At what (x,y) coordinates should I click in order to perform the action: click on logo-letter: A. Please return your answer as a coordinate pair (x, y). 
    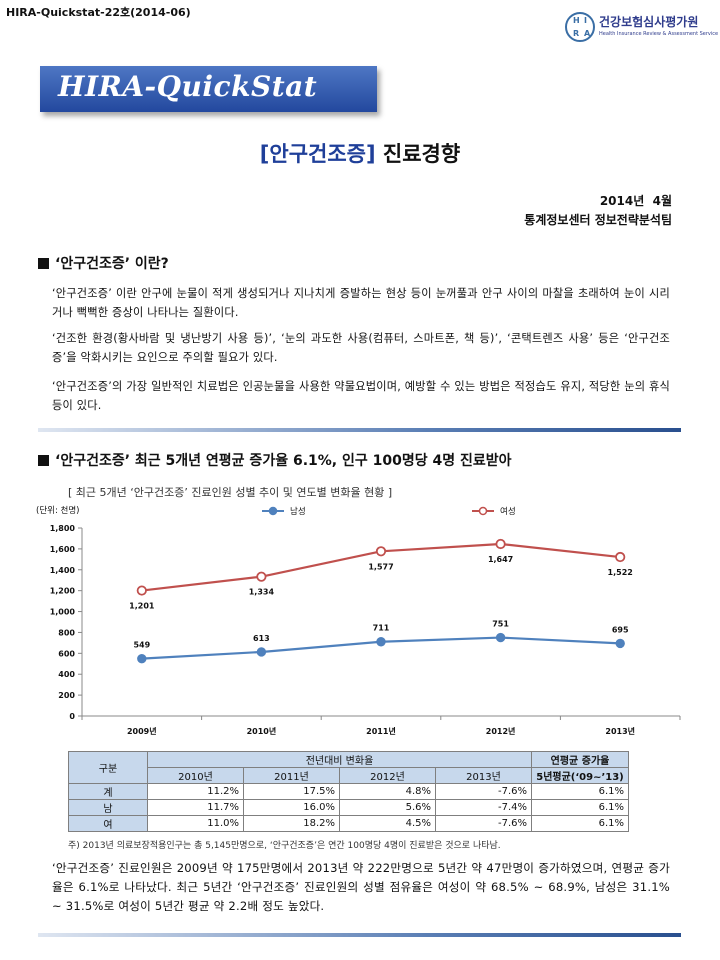
    Looking at the image, I should click on (587, 33).